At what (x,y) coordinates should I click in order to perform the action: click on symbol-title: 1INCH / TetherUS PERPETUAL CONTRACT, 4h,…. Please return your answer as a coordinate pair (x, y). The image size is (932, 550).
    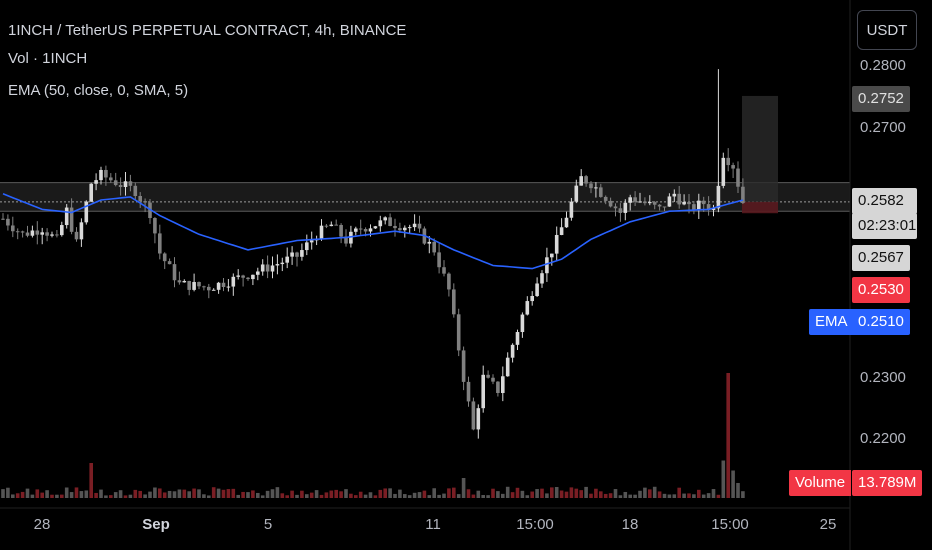
    Looking at the image, I should click on (207, 30).